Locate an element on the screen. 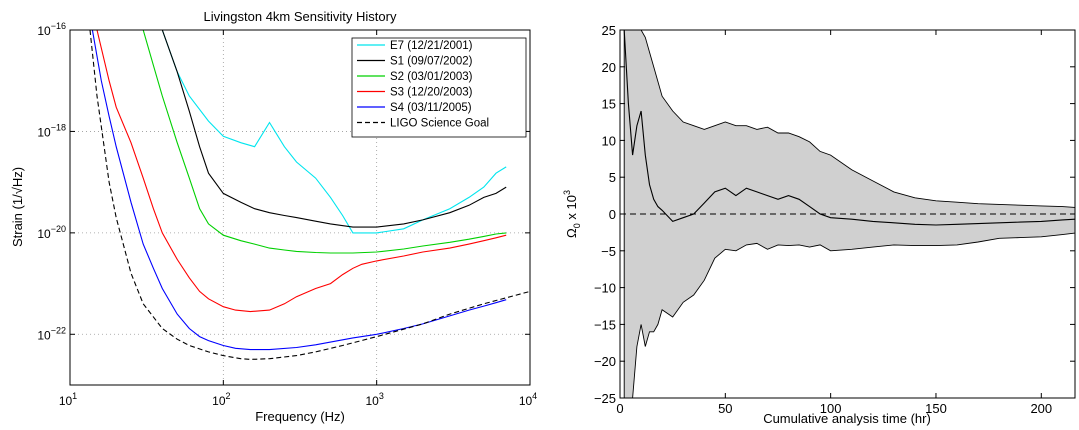 Image resolution: width=1079 pixels, height=430 pixels. left-x-tick-label: 10⁴ is located at coordinates (528, 399).